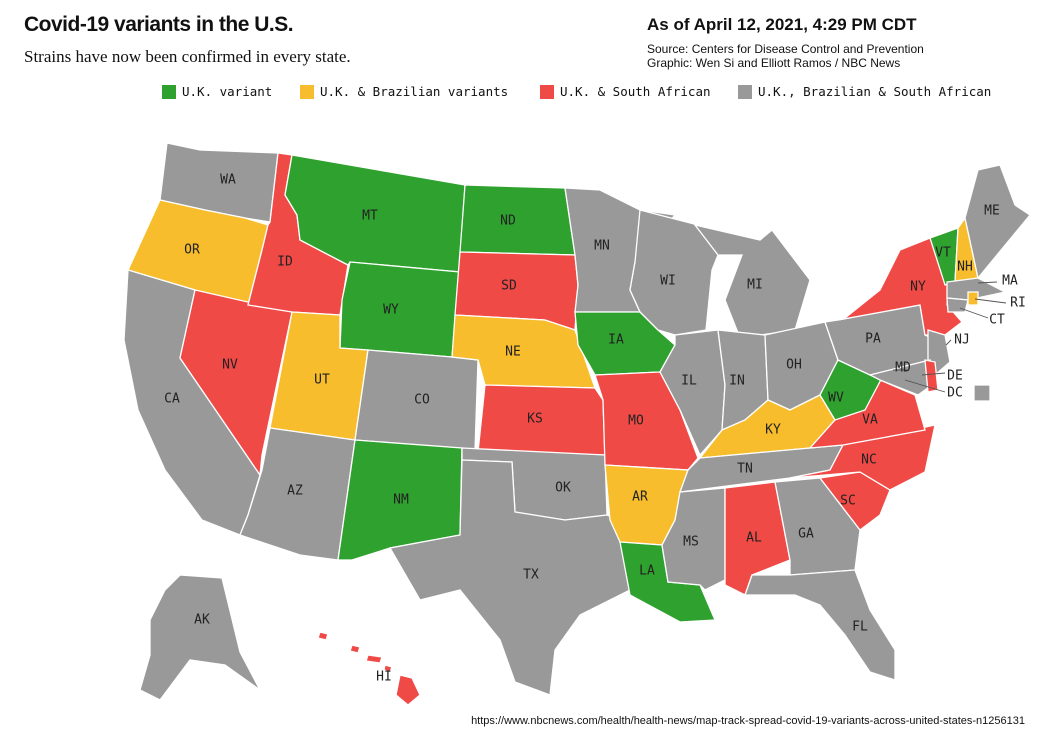 The image size is (1049, 745). What do you see at coordinates (691, 542) in the screenshot?
I see `label-ms: MS` at bounding box center [691, 542].